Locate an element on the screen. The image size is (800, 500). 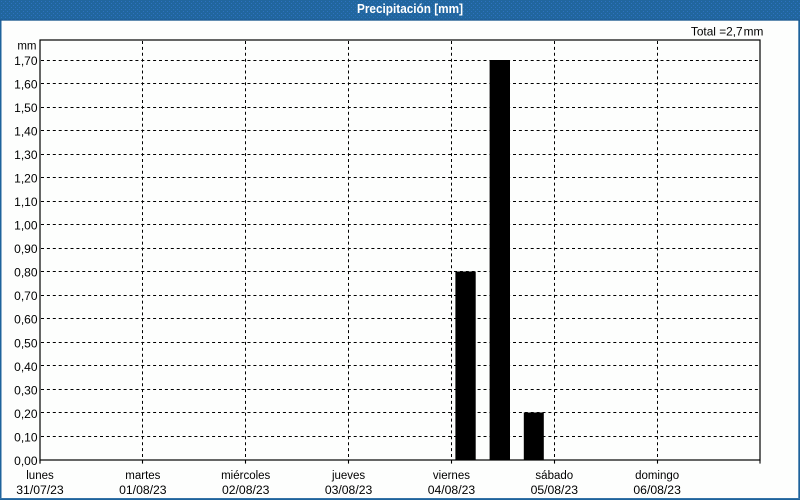
svg-text: 31/07/23 is located at coordinates (40, 490).